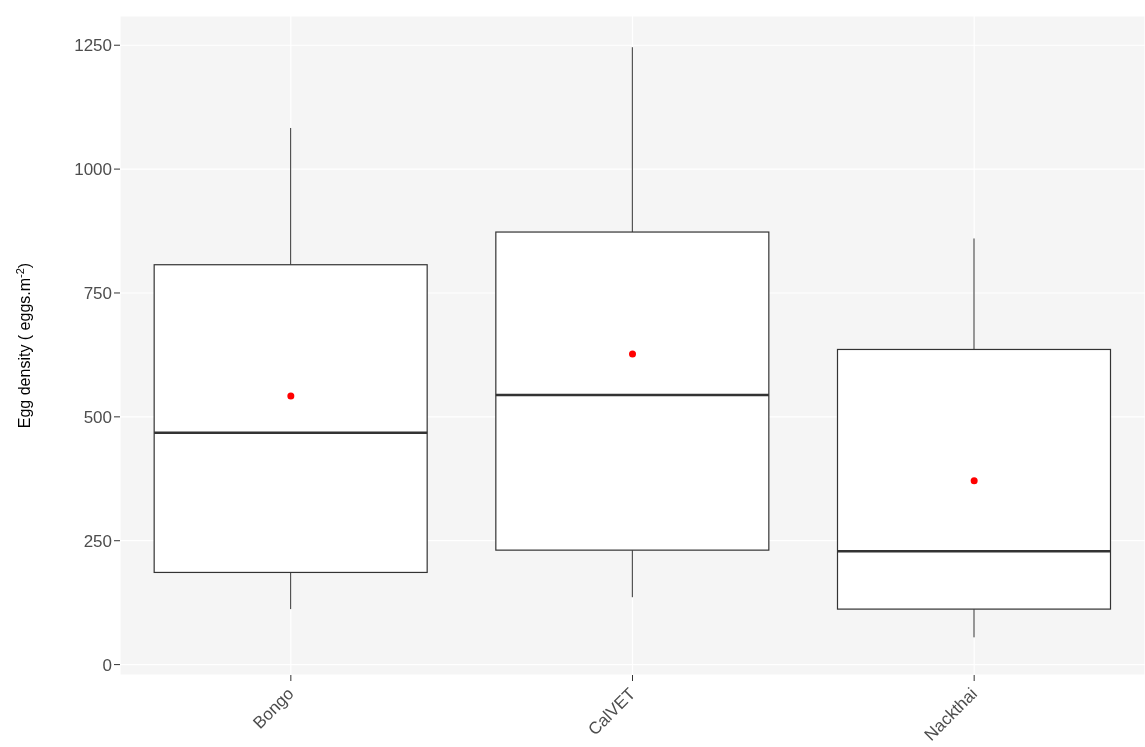 This screenshot has width=1145, height=747. I want to click on y-tick-label: 0, so click(107, 665).